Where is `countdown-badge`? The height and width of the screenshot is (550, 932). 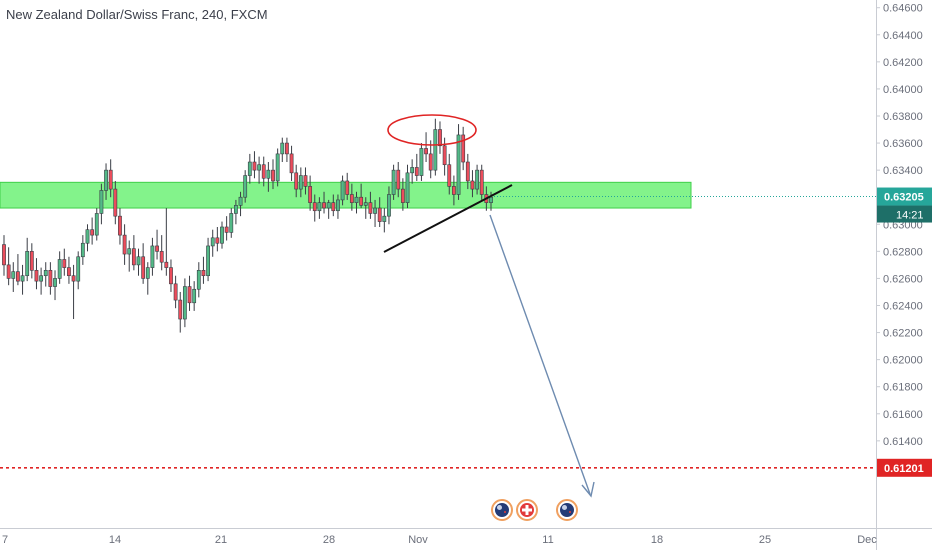
countdown-badge is located at coordinates (904, 214).